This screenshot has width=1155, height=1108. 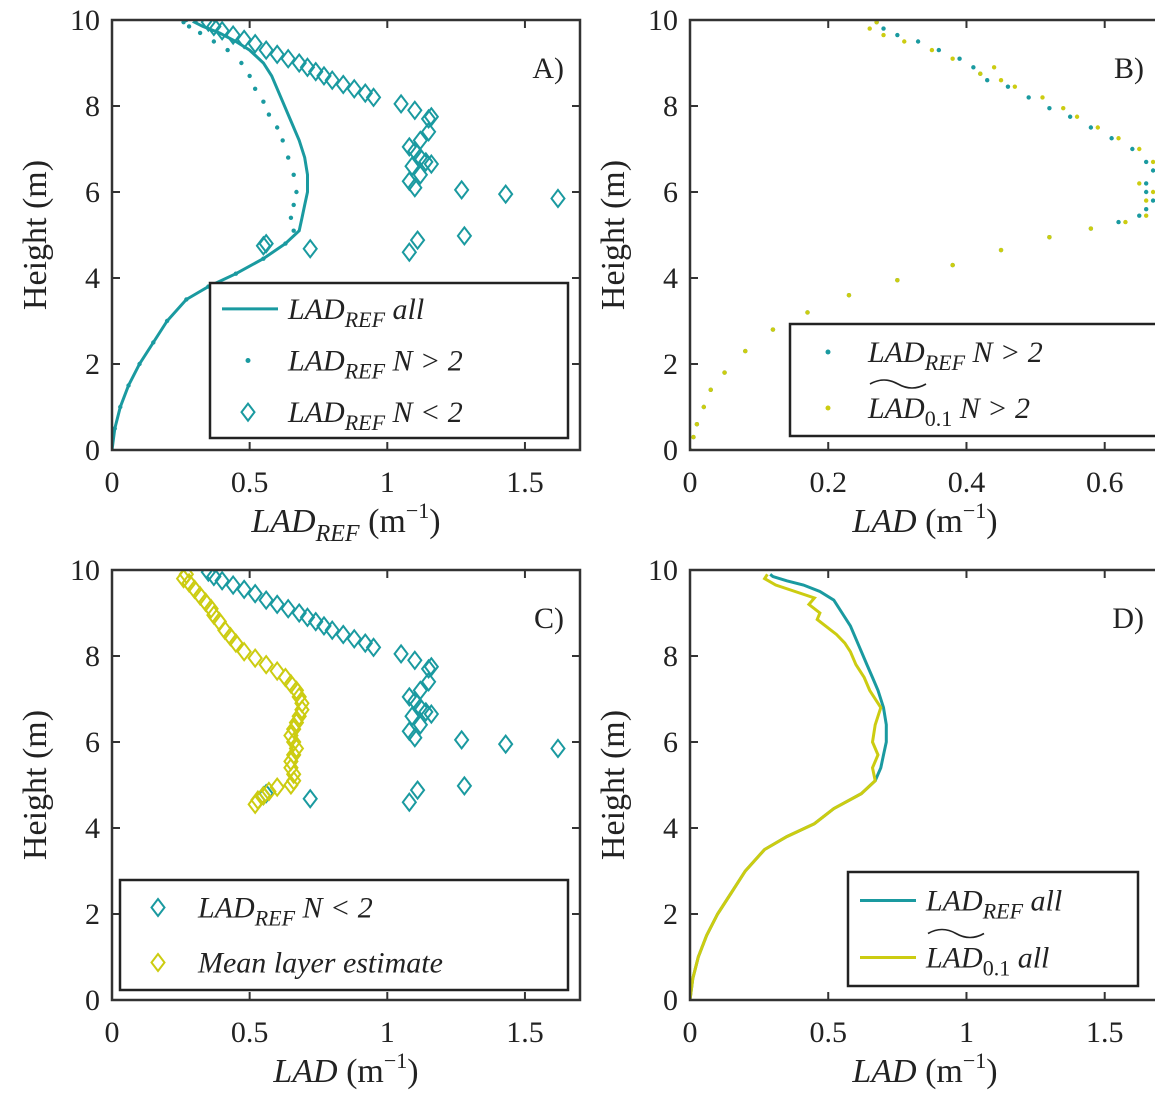 What do you see at coordinates (549, 618) in the screenshot?
I see `panel-label: C)` at bounding box center [549, 618].